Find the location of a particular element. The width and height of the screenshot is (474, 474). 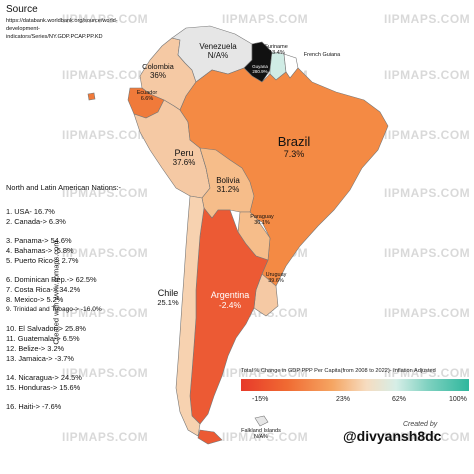

nations-list-title: North and Latin American Nations:- is located at coordinates (64, 187).